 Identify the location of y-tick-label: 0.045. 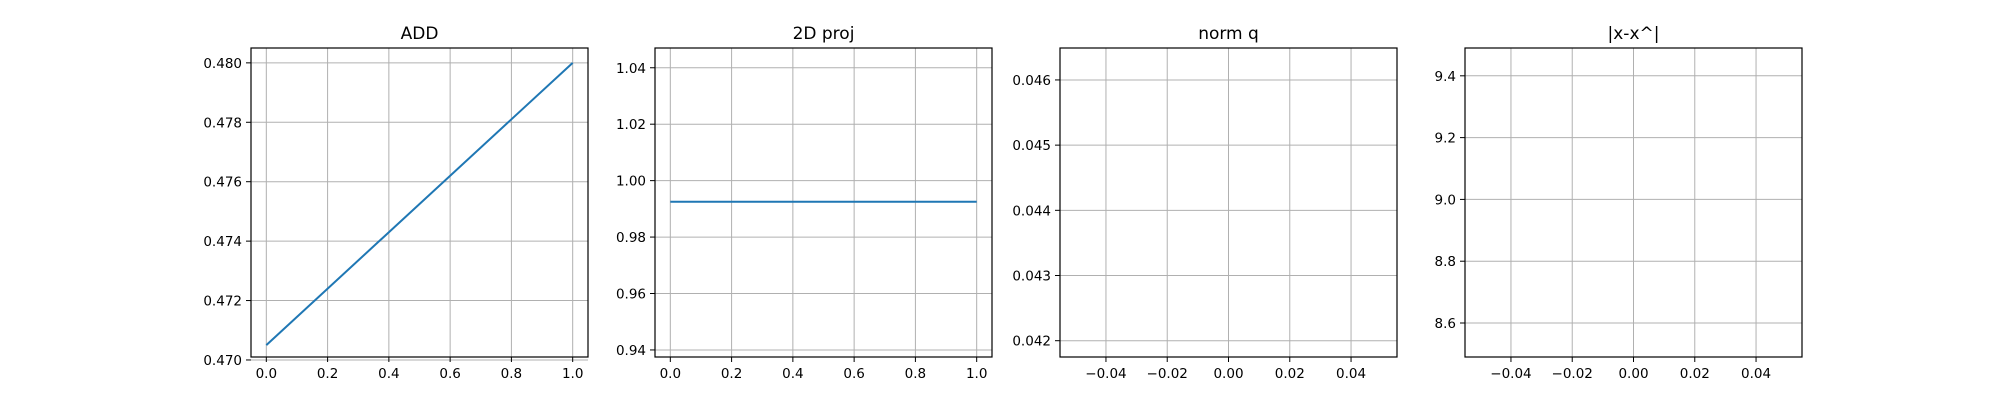
(1031, 146).